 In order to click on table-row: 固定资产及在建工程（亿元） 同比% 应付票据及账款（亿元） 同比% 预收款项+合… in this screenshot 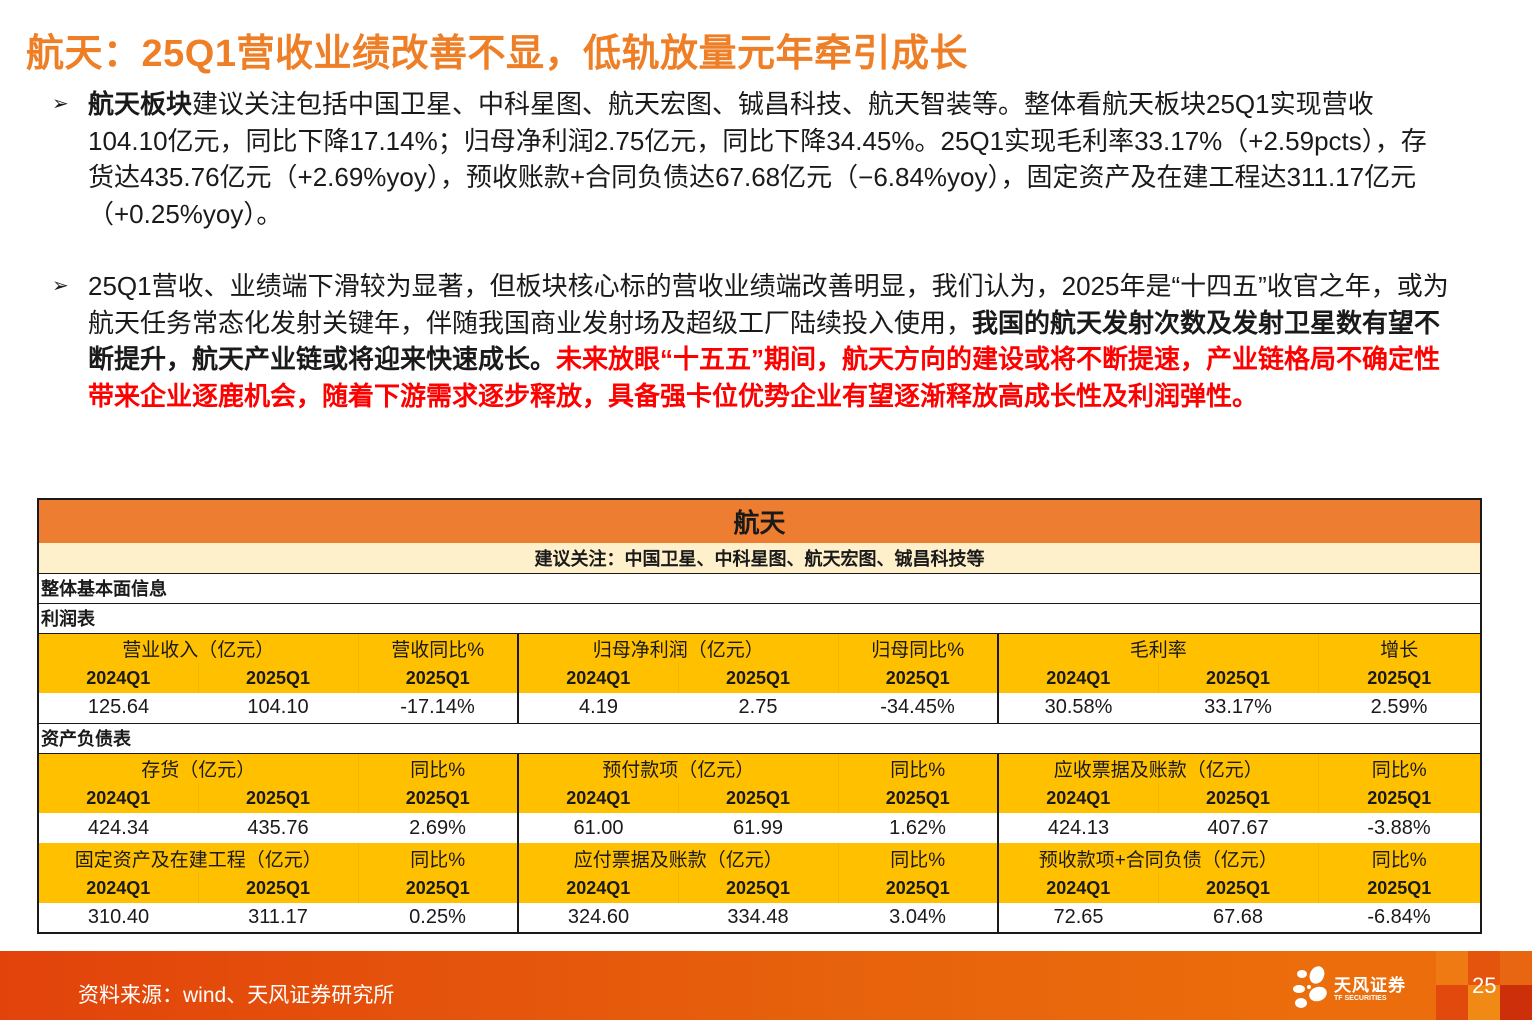, I will do `click(760, 858)`.